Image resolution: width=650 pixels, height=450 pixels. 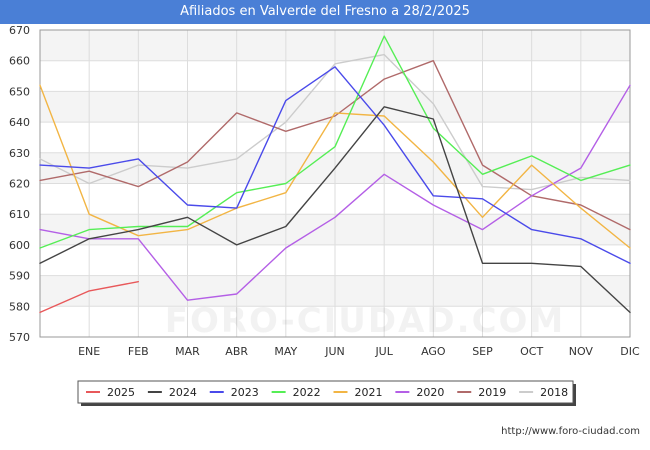 What do you see at coordinates (19, 122) in the screenshot?
I see `y-tick-label: 640` at bounding box center [19, 122].